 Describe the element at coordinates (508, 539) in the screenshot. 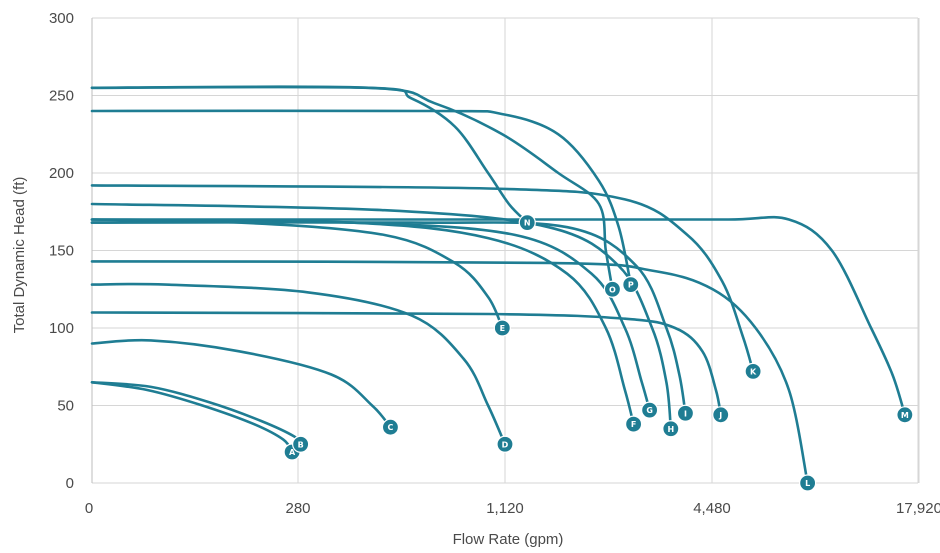

I see `x-axis-title: Flow Rate (gpm)` at that location.